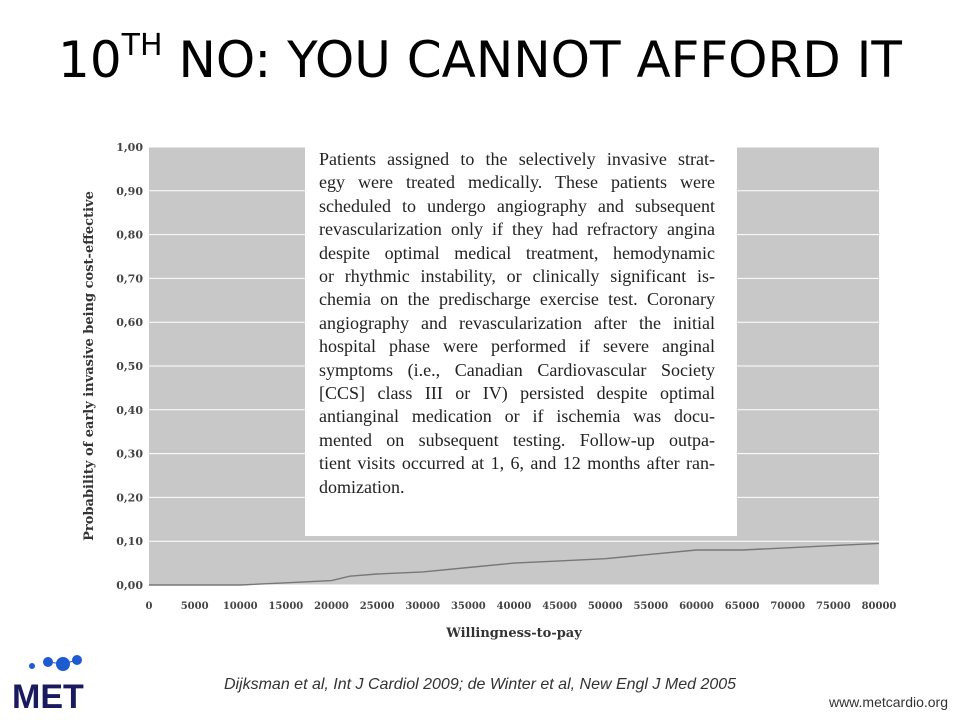  What do you see at coordinates (514, 606) in the screenshot?
I see `x-tick-label: 40000` at bounding box center [514, 606].